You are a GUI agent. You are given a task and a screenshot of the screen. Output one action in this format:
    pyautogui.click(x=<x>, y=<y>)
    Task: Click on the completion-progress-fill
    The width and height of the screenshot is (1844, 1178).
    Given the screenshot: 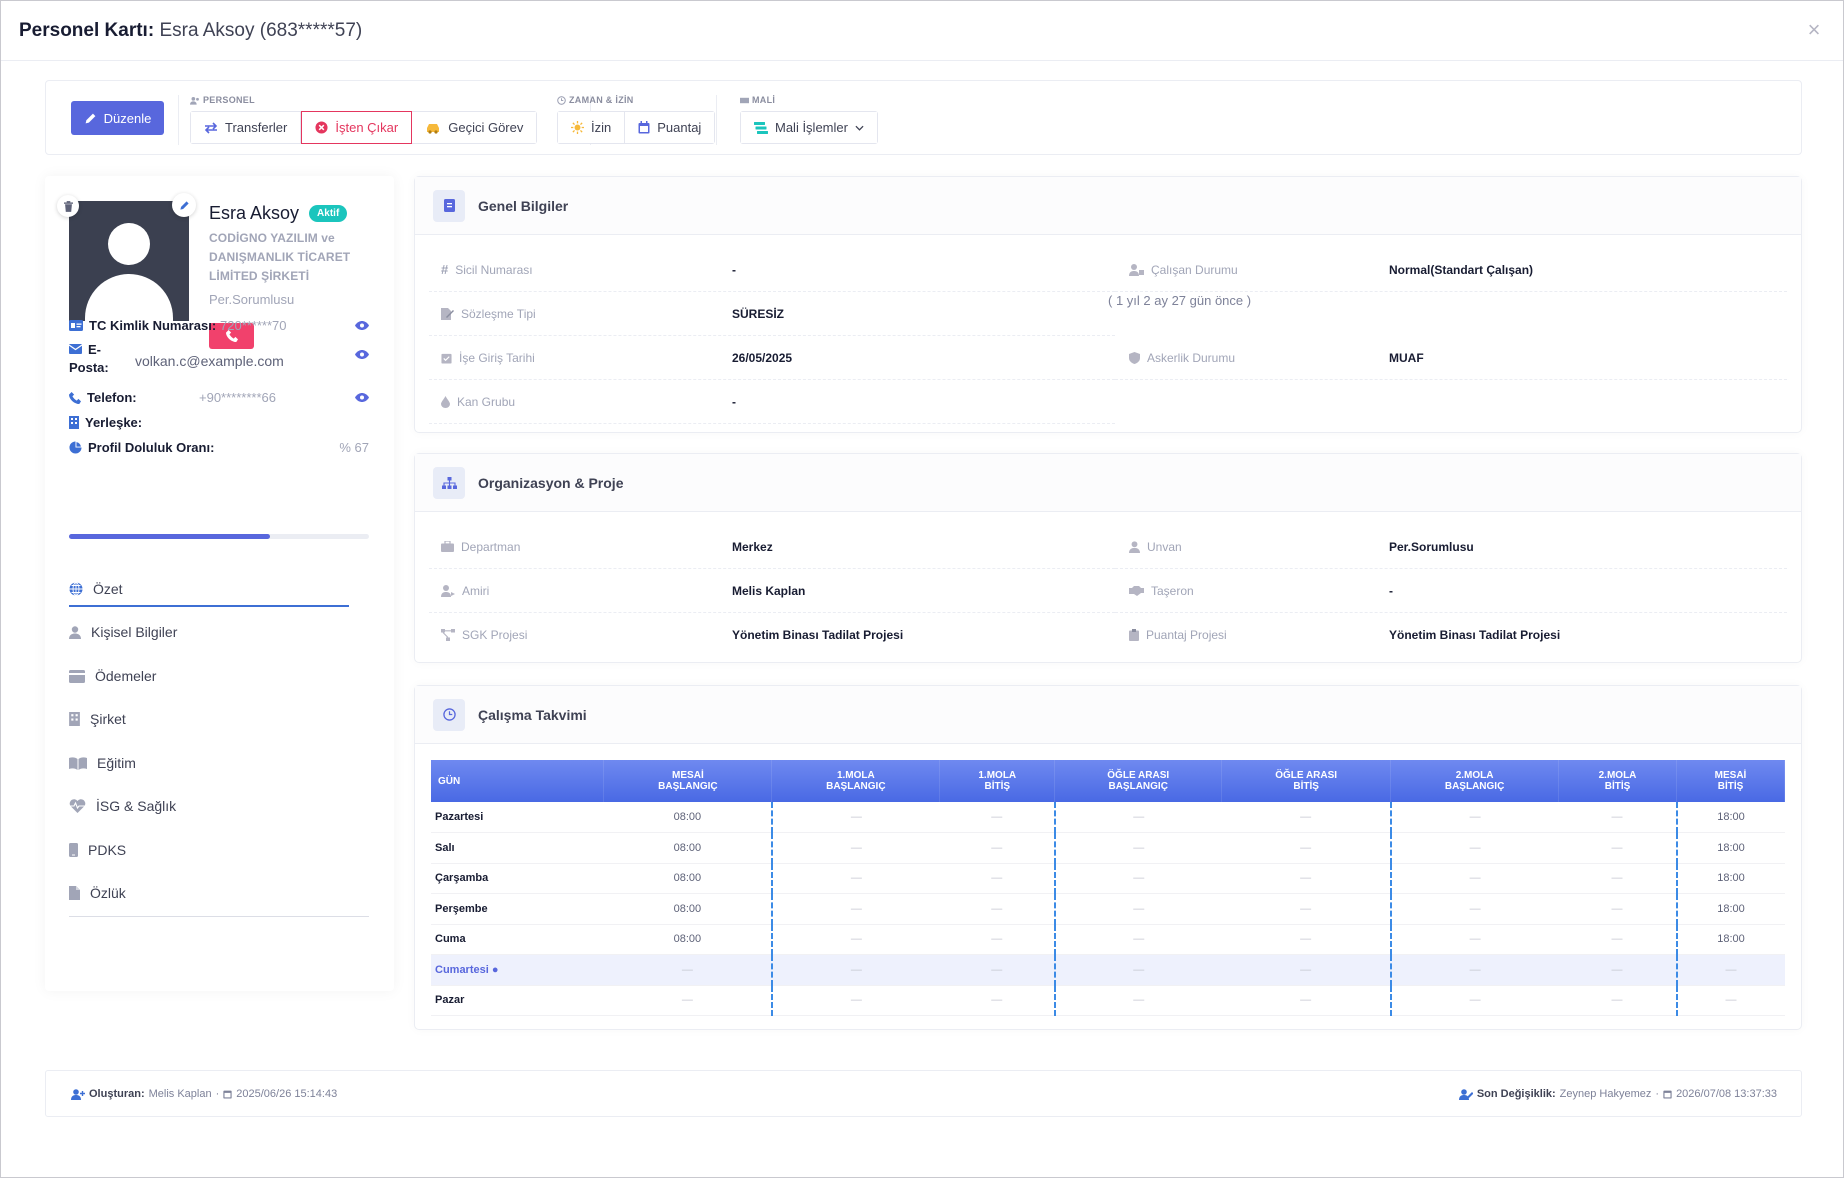 What is the action you would take?
    pyautogui.click(x=169, y=536)
    